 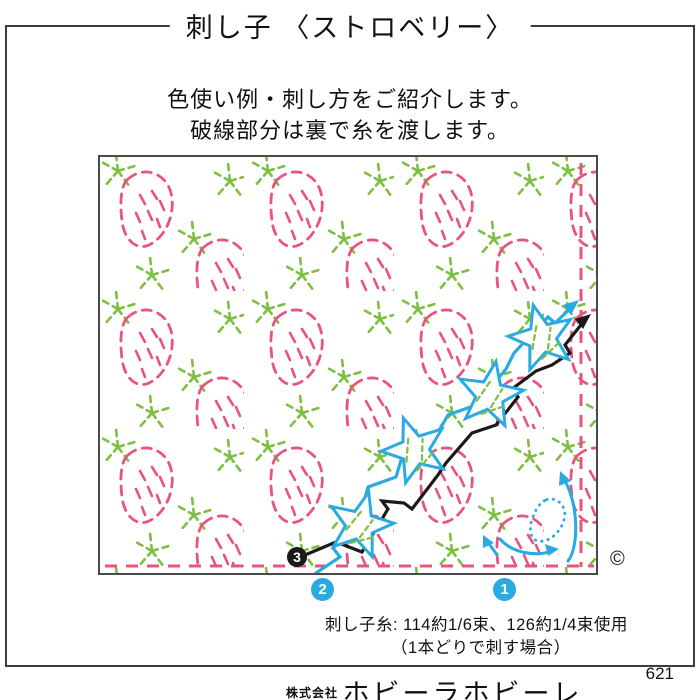 What do you see at coordinates (462, 689) in the screenshot?
I see `company-name: ホビーラホビーレ` at bounding box center [462, 689].